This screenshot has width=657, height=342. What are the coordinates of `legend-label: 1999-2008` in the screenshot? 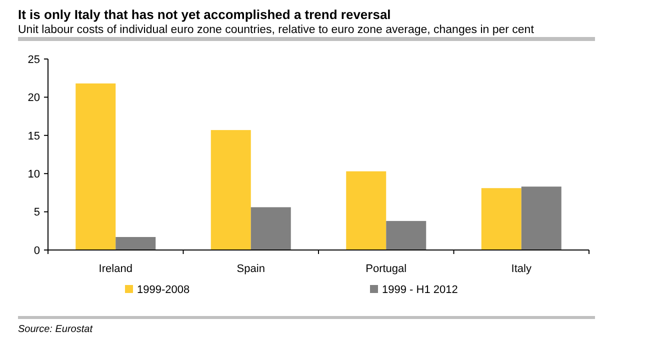 It's located at (163, 290).